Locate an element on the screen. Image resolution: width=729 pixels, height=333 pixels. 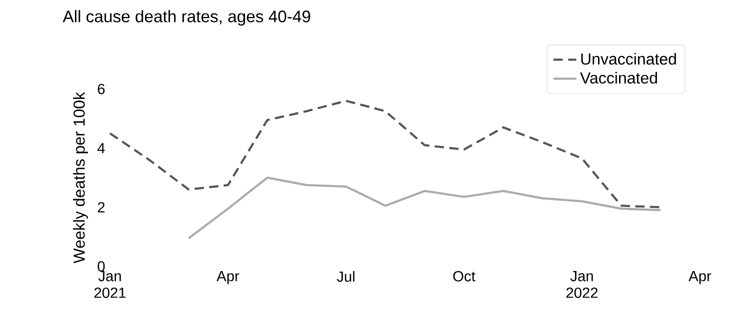
x-tick-label: Jan 2021 is located at coordinates (110, 284).